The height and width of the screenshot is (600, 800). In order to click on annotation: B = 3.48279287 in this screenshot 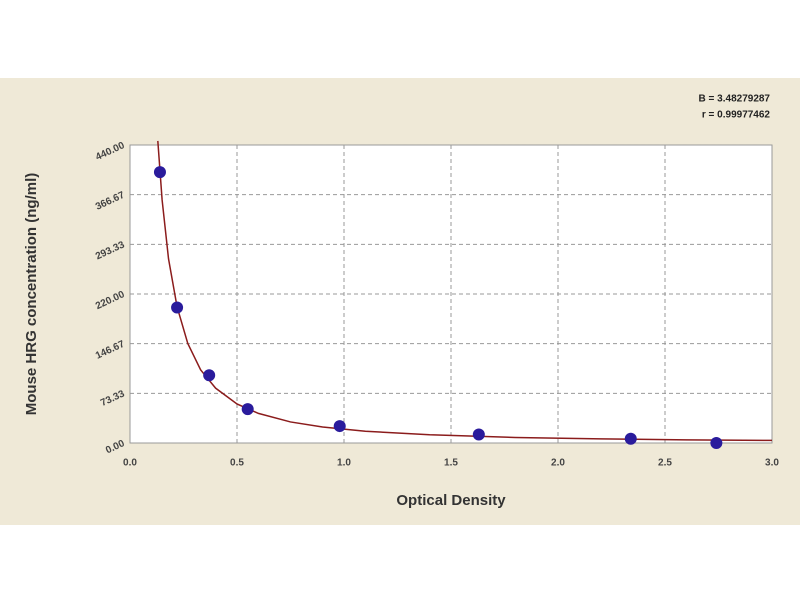, I will do `click(735, 99)`.